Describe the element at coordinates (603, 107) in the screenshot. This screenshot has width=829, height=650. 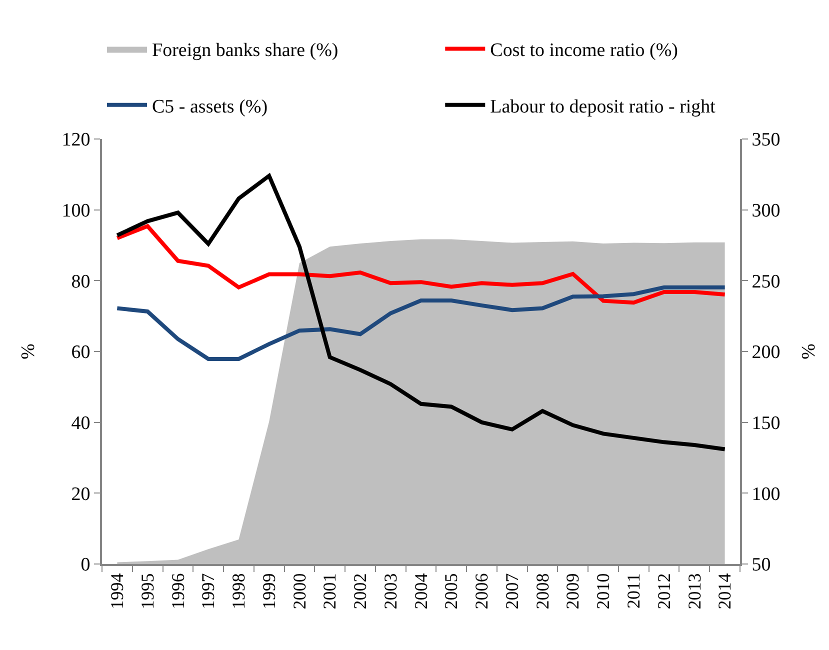
I see `legend-label: Labour to deposit ratio - right` at that location.